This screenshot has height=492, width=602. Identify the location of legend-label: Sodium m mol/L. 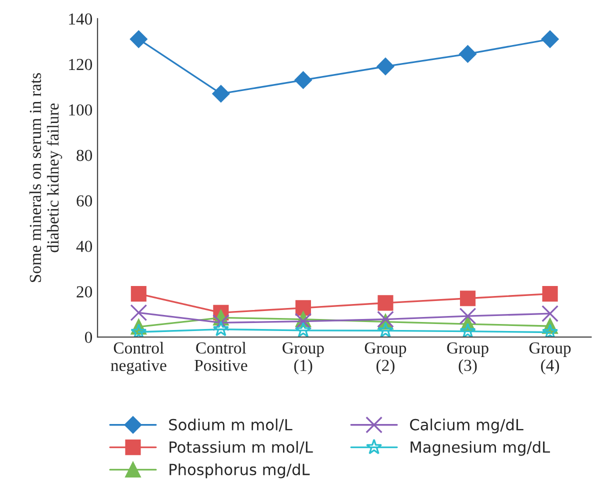
(230, 425).